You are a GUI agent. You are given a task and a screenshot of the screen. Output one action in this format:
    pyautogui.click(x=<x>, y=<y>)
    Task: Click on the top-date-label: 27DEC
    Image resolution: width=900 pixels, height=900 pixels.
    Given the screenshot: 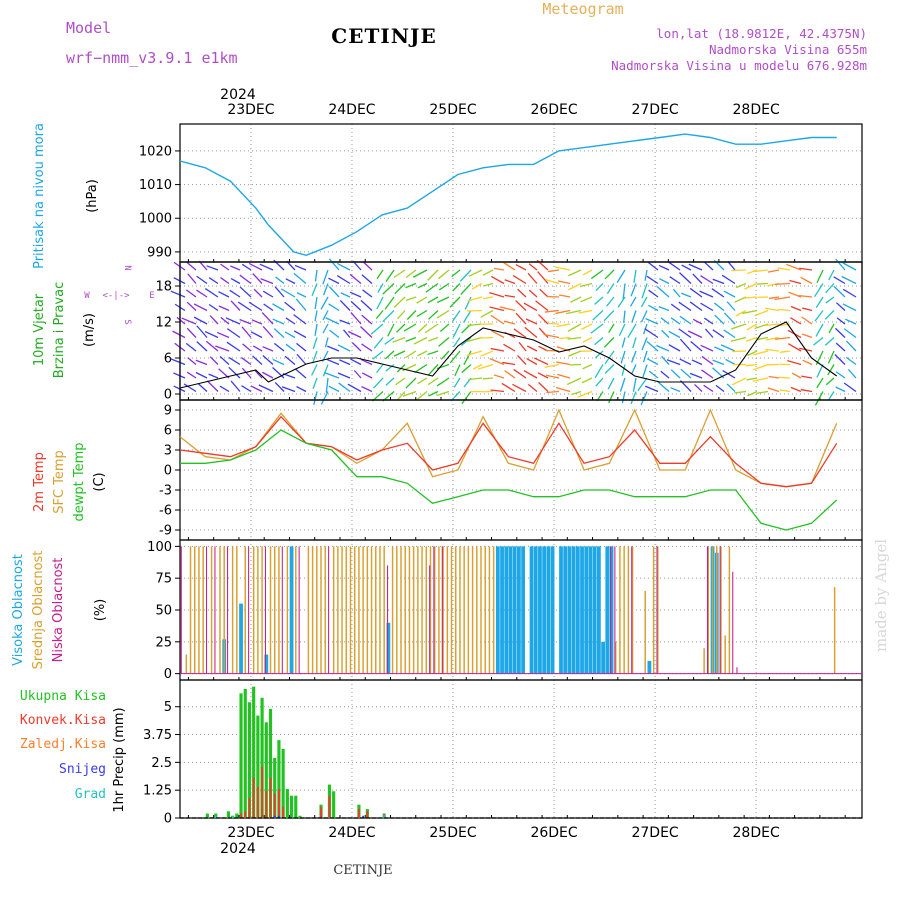 What is the action you would take?
    pyautogui.click(x=654, y=110)
    